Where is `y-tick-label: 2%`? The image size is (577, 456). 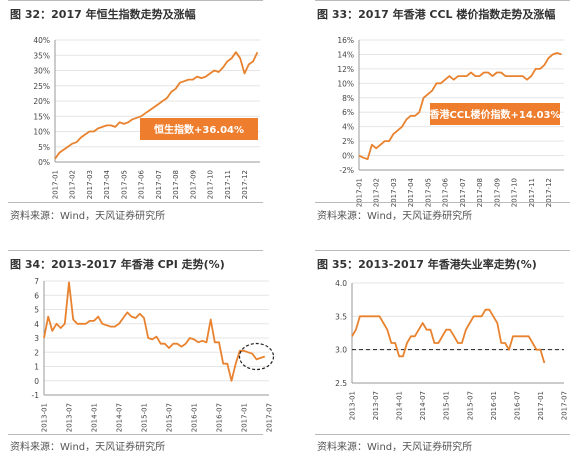 y-tick-label: 2% is located at coordinates (348, 141).